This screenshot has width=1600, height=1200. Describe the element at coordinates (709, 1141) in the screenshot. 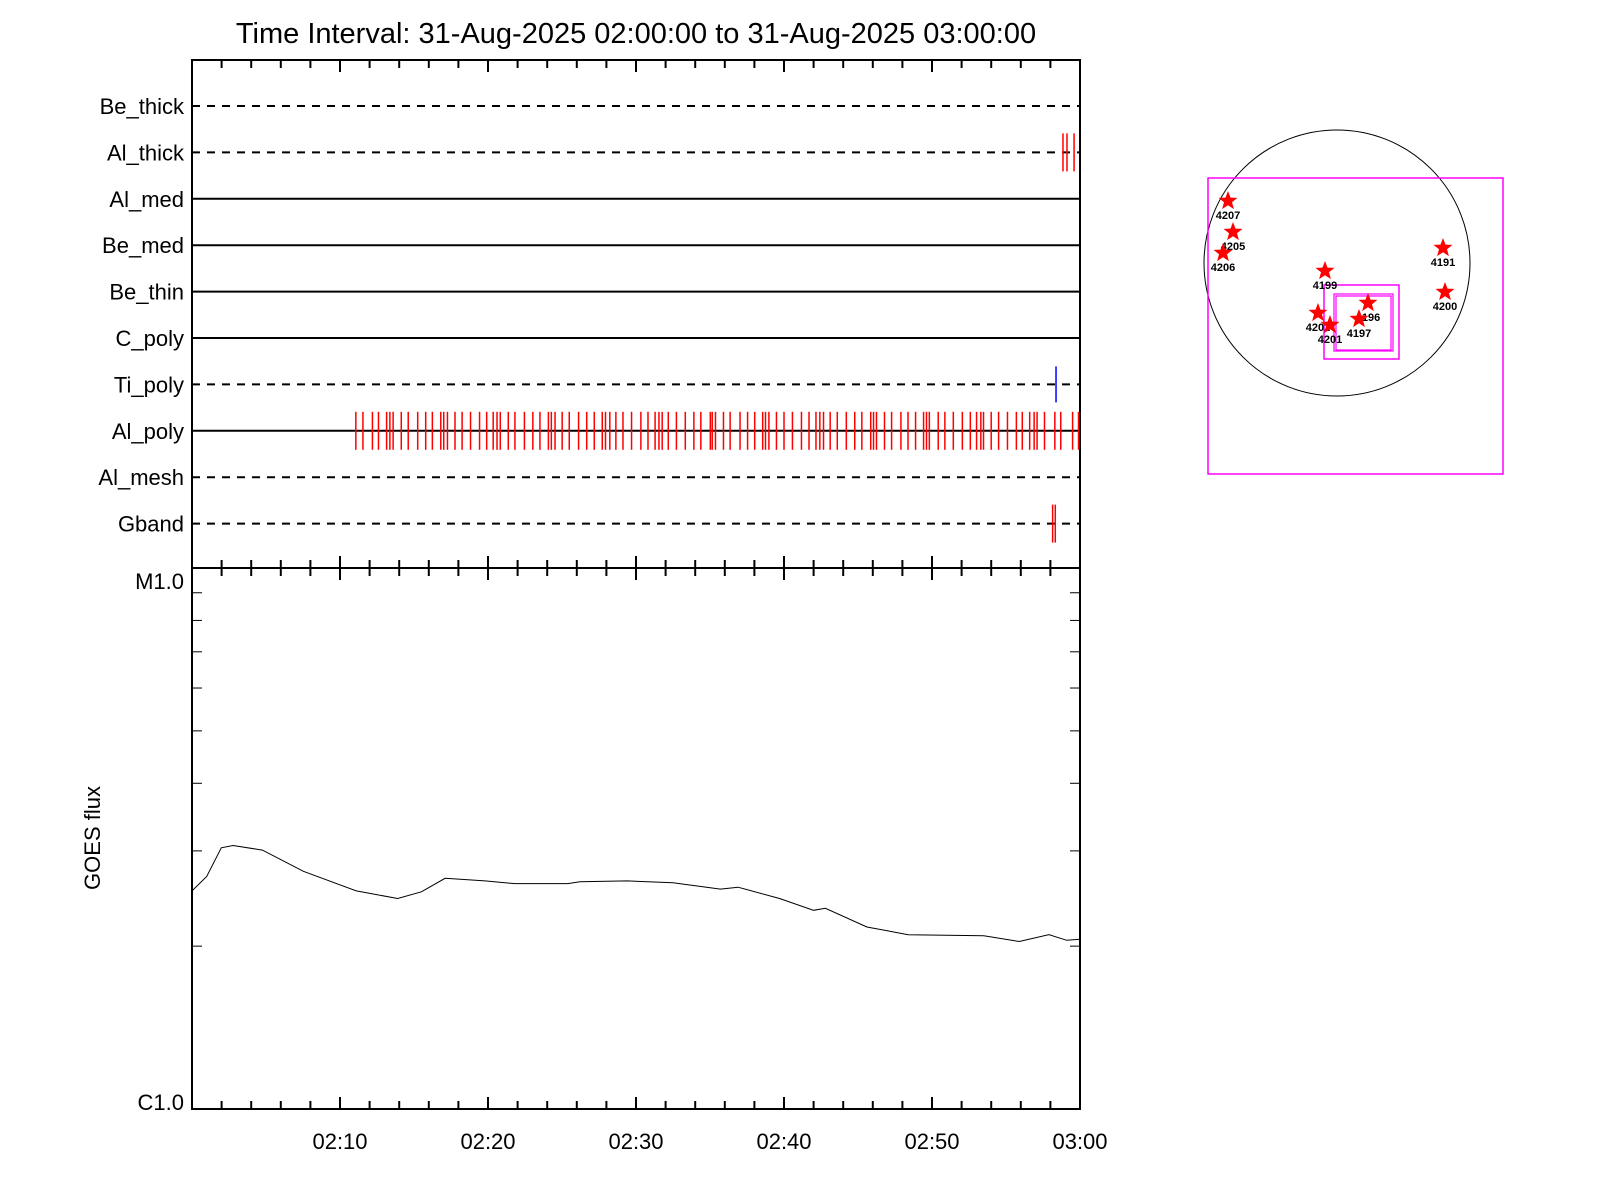

I see `x-tick-labels: 02:10 02:20 02:30 02:40 02:50 03:00` at that location.